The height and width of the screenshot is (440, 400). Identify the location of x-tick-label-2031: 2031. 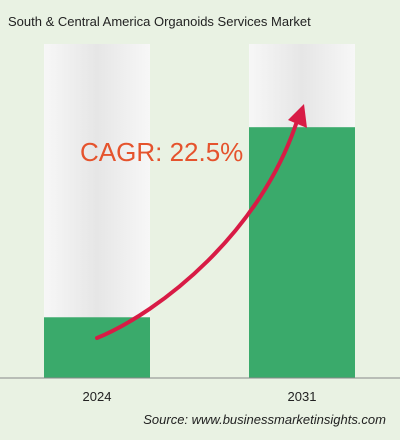
(302, 396).